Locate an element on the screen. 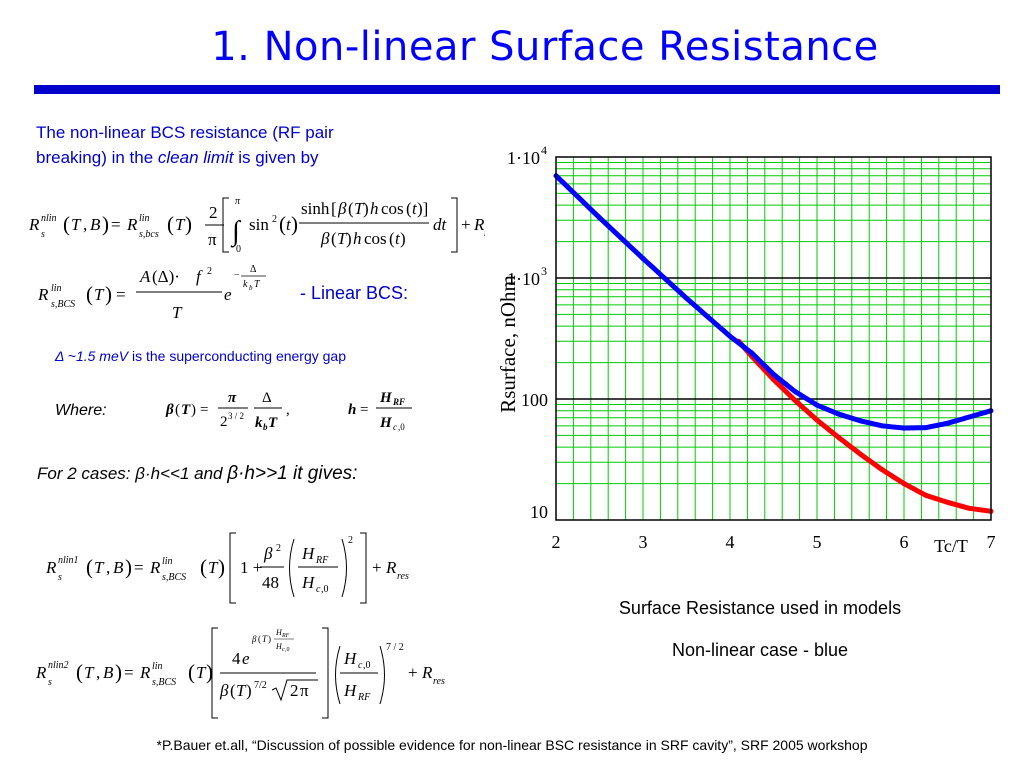 The height and width of the screenshot is (768, 1024). y-tick-exponent: 3 is located at coordinates (544, 271).